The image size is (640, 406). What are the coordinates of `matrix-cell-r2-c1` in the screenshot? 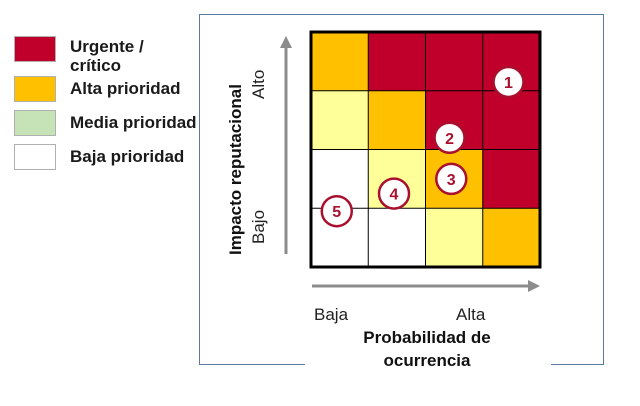 It's located at (340, 120).